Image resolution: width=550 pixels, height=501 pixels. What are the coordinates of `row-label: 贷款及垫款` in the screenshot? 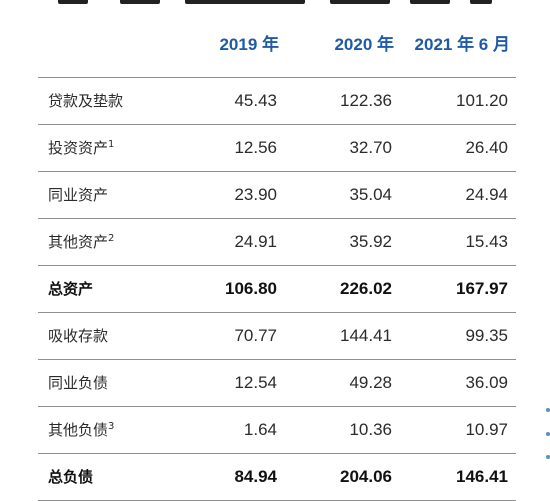 It's located at (105, 101).